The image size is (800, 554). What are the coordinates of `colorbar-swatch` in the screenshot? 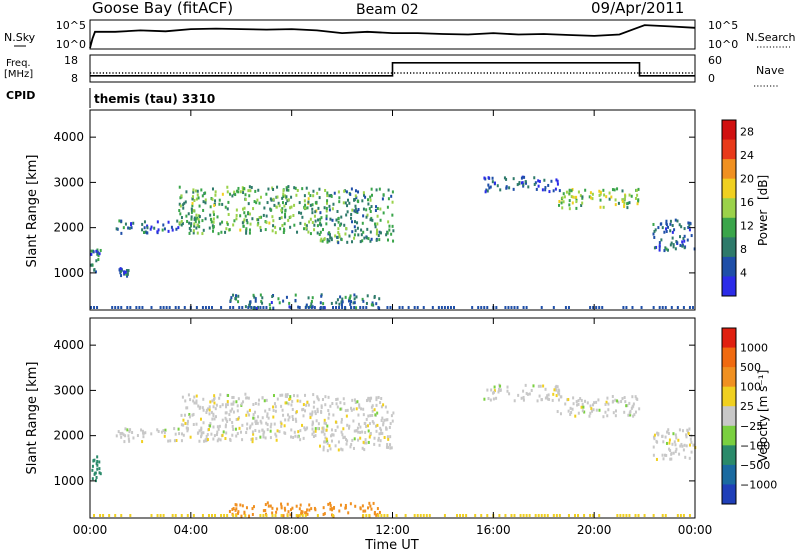 It's located at (729, 266).